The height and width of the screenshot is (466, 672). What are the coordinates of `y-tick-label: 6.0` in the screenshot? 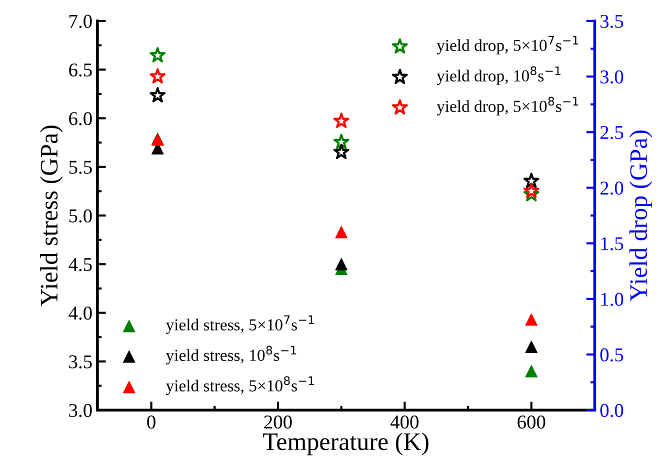 It's located at (80, 119).